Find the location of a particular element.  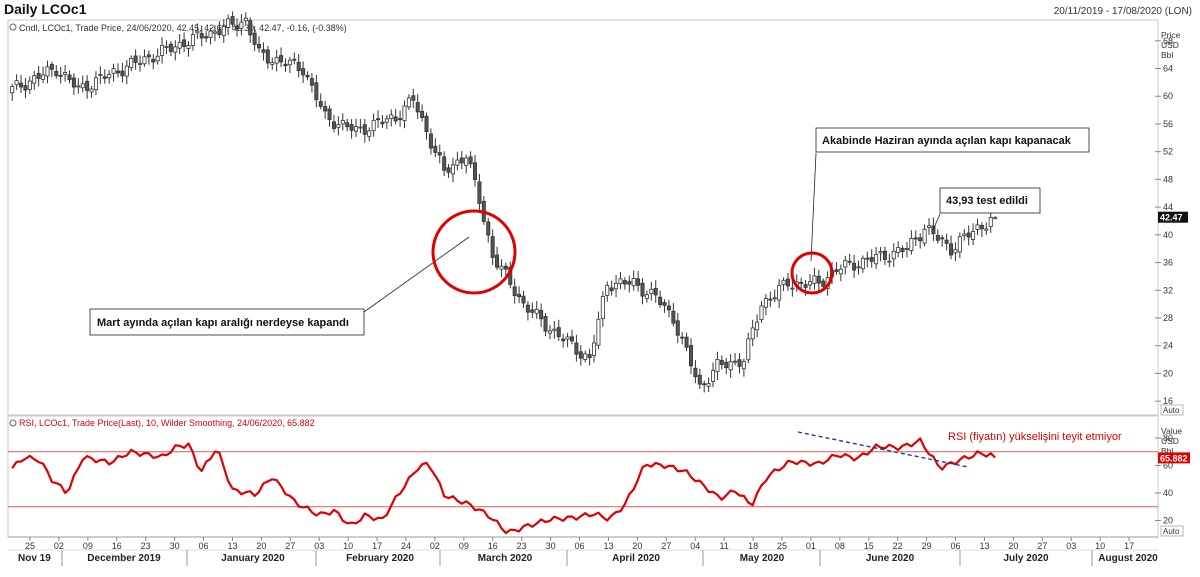

rsi-auto-button: Auto is located at coordinates (1172, 531).